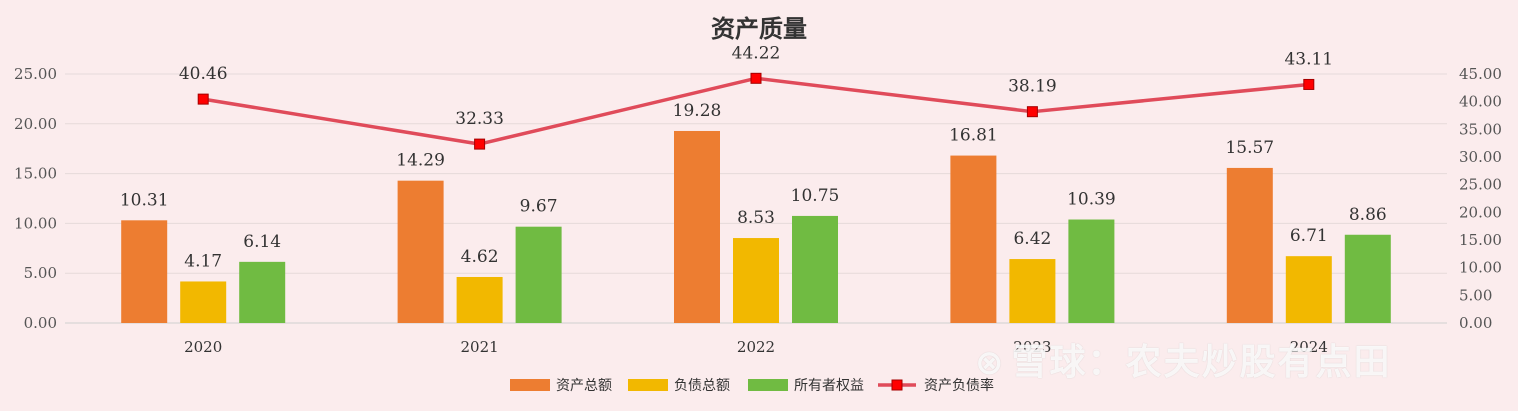  What do you see at coordinates (1480, 102) in the screenshot?
I see `right-tick-label: 40.00` at bounding box center [1480, 102].